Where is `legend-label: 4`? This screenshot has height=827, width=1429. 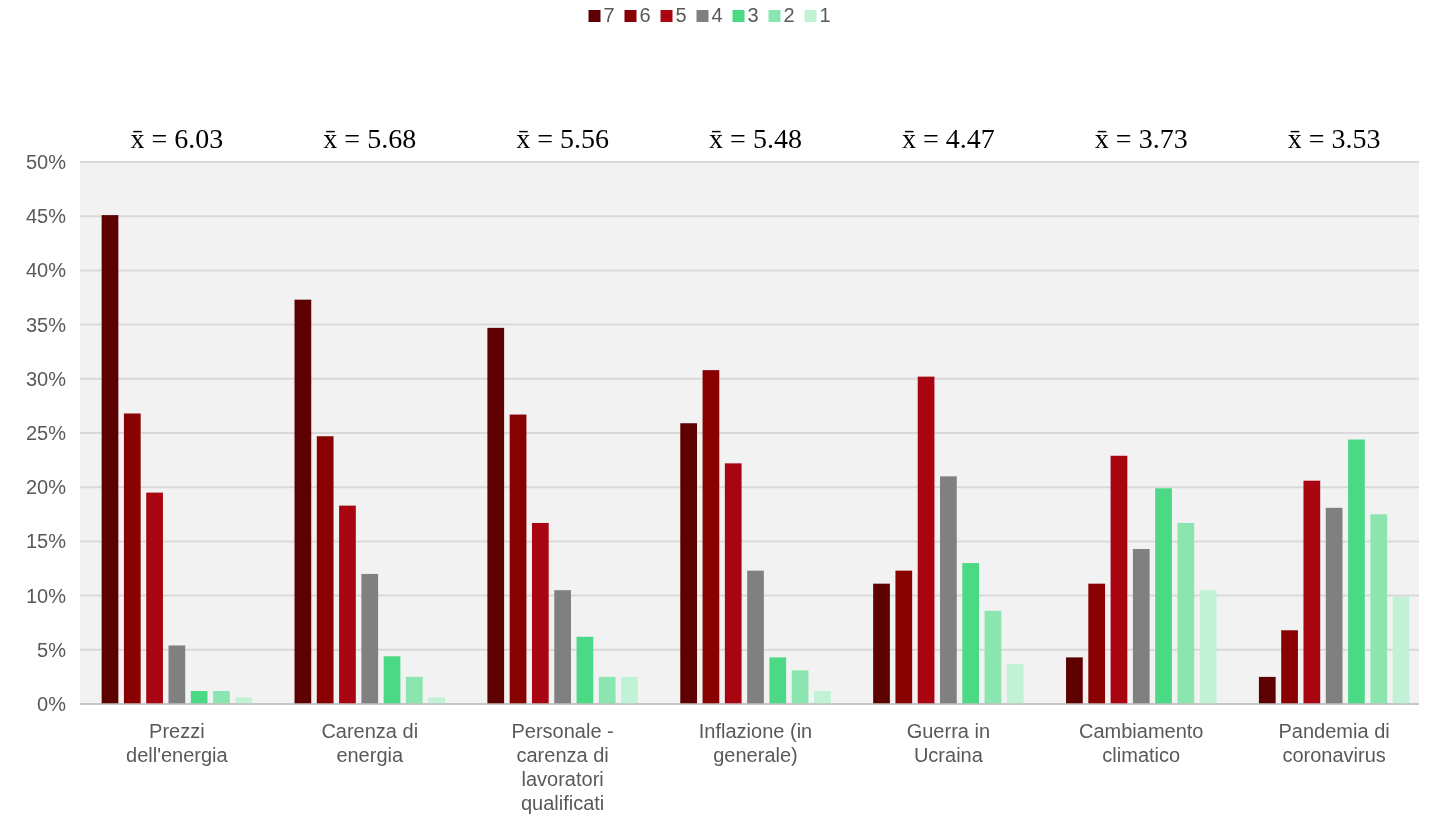
legend-label: 4 is located at coordinates (717, 15).